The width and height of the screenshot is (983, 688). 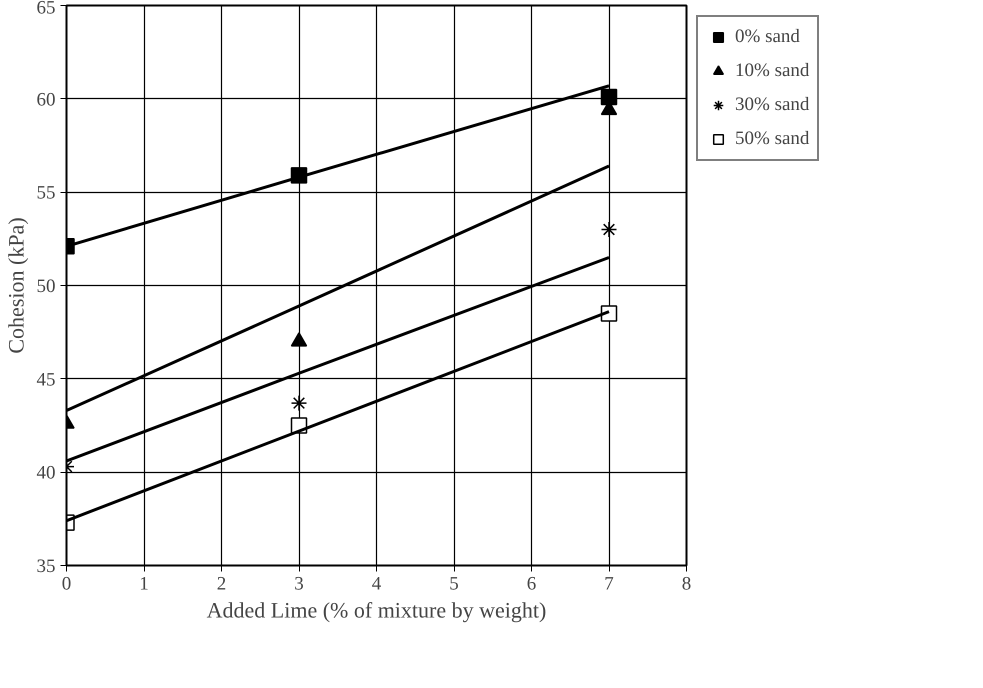 I want to click on x-tick-label: 2, so click(x=221, y=584).